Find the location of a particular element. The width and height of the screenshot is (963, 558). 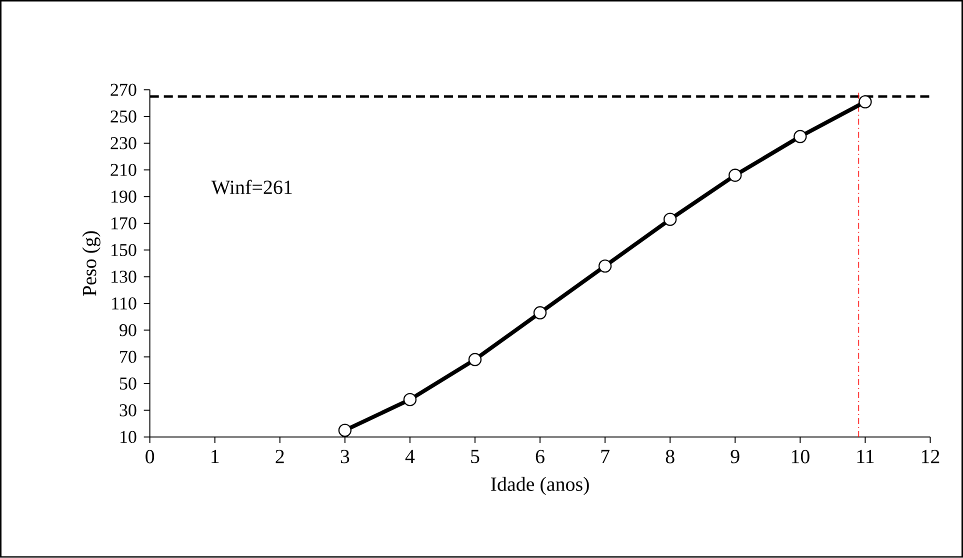

annotation: Winf=261 is located at coordinates (251, 187).